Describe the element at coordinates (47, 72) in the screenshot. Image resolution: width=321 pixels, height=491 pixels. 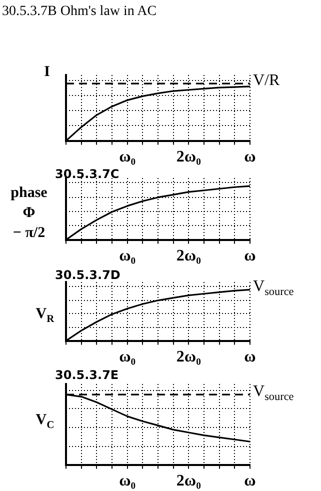
I see `y-axis-title: I` at that location.